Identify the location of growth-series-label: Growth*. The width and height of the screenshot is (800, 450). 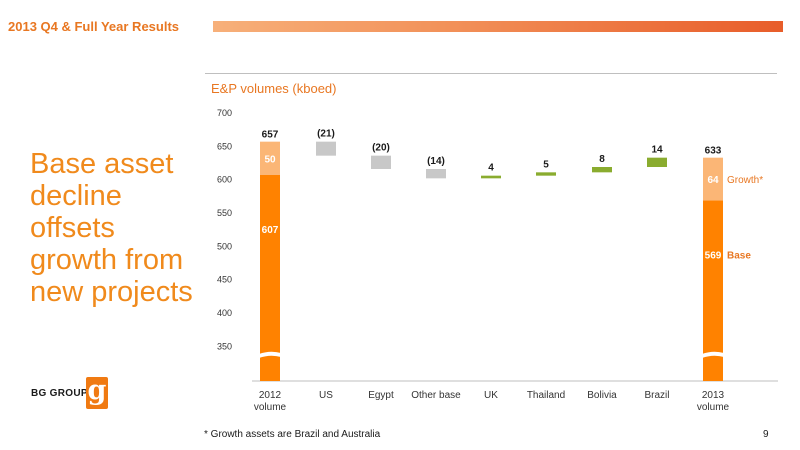
(745, 180).